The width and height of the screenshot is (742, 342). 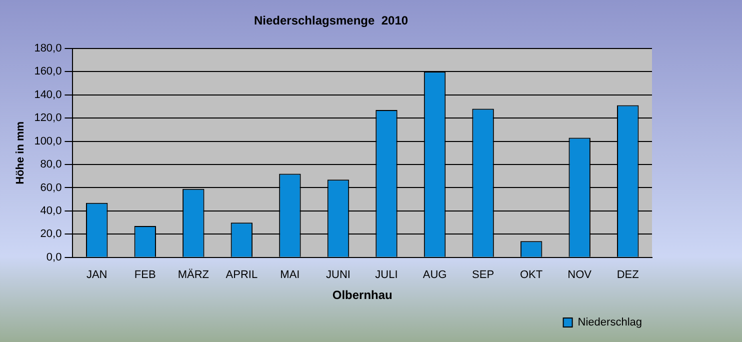 What do you see at coordinates (242, 275) in the screenshot?
I see `x-tick-label: APRIL` at bounding box center [242, 275].